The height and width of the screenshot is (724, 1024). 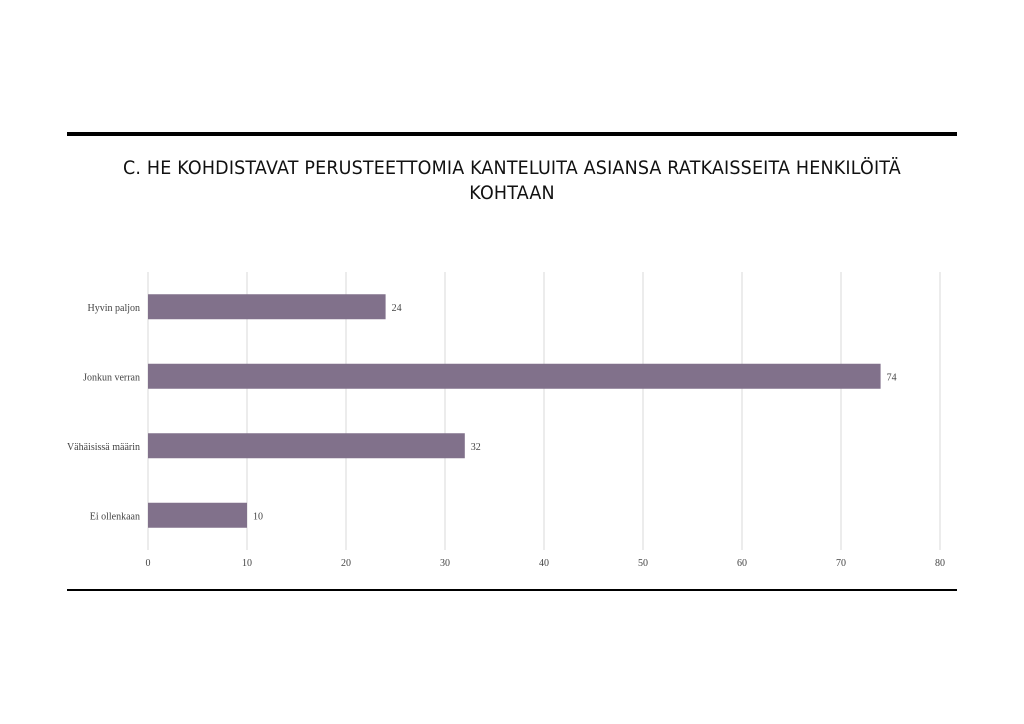 What do you see at coordinates (742, 563) in the screenshot?
I see `x-tick-label: 60` at bounding box center [742, 563].